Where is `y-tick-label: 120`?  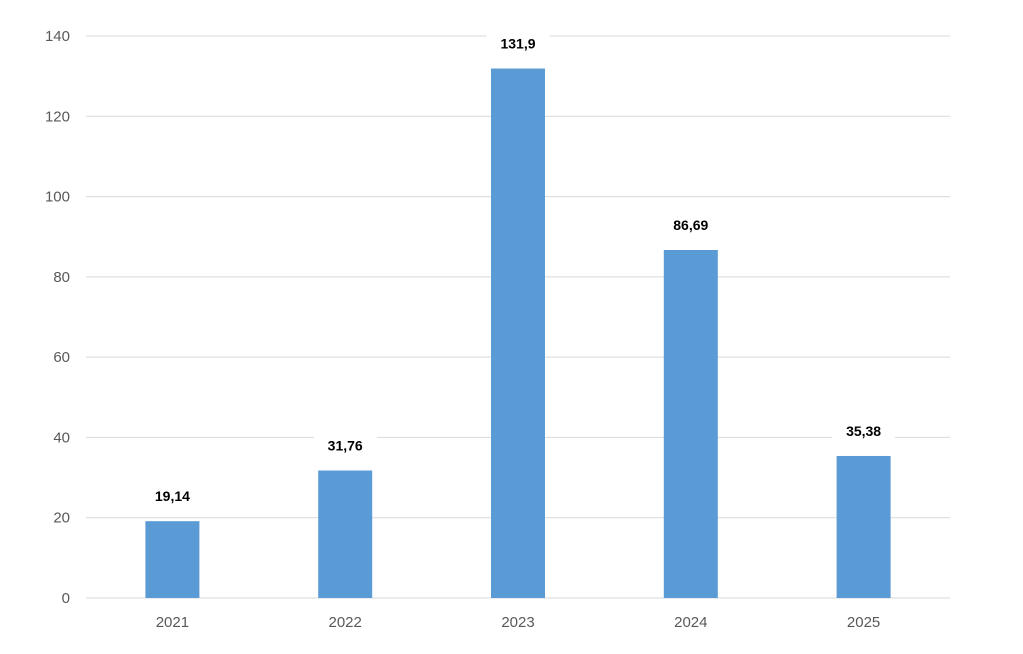 y-tick-label: 120 is located at coordinates (57, 116).